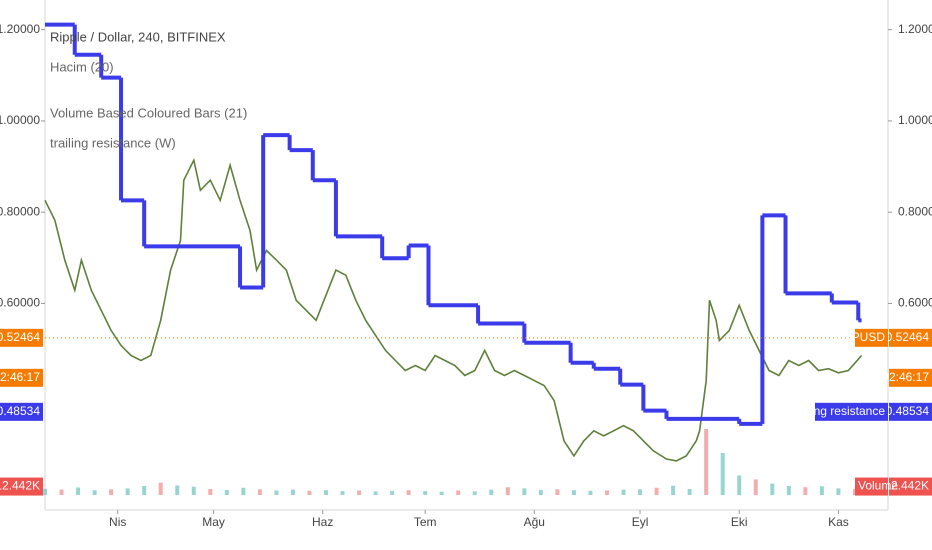  Describe the element at coordinates (878, 486) in the screenshot. I see `volume-name: Volume` at that location.